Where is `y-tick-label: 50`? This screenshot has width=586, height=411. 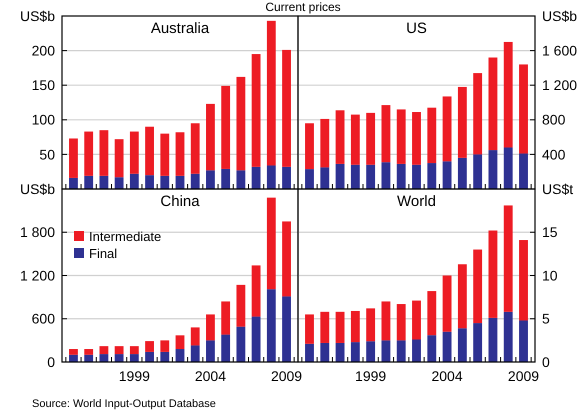
y-tick-label: 50 is located at coordinates (47, 154).